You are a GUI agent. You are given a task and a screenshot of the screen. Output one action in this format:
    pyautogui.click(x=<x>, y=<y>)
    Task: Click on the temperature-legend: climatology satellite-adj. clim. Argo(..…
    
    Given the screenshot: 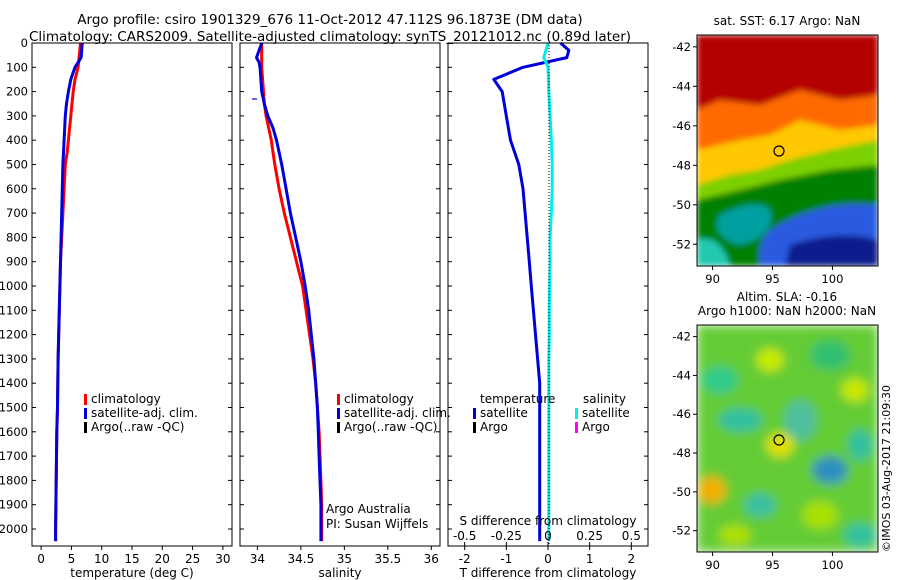 What is the action you would take?
    pyautogui.click(x=141, y=413)
    